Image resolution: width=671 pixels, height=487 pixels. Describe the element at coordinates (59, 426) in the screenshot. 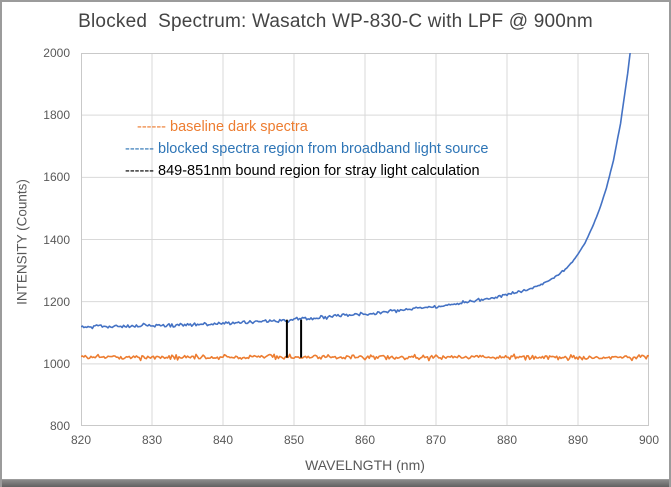

I see `y-tick-label-800: 800` at that location.